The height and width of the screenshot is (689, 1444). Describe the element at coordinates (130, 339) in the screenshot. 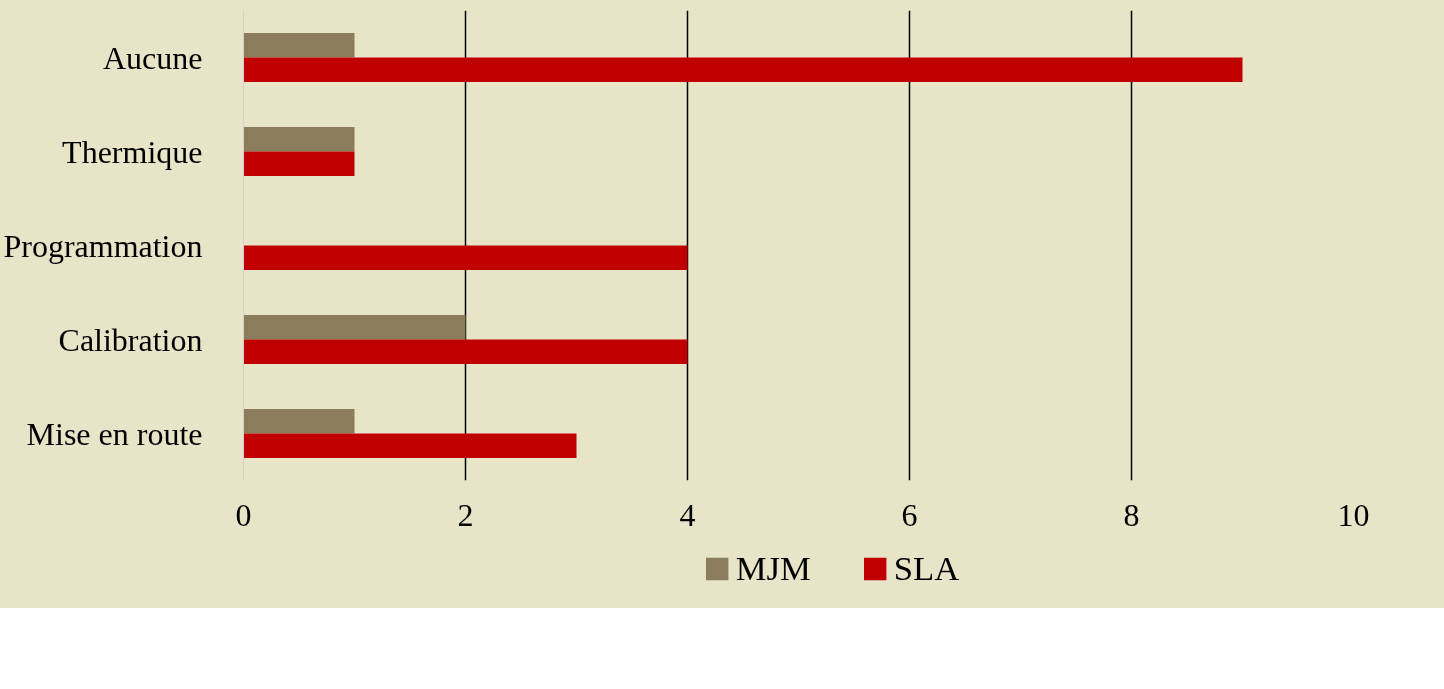

I see `y-tick-label: Calibration` at that location.